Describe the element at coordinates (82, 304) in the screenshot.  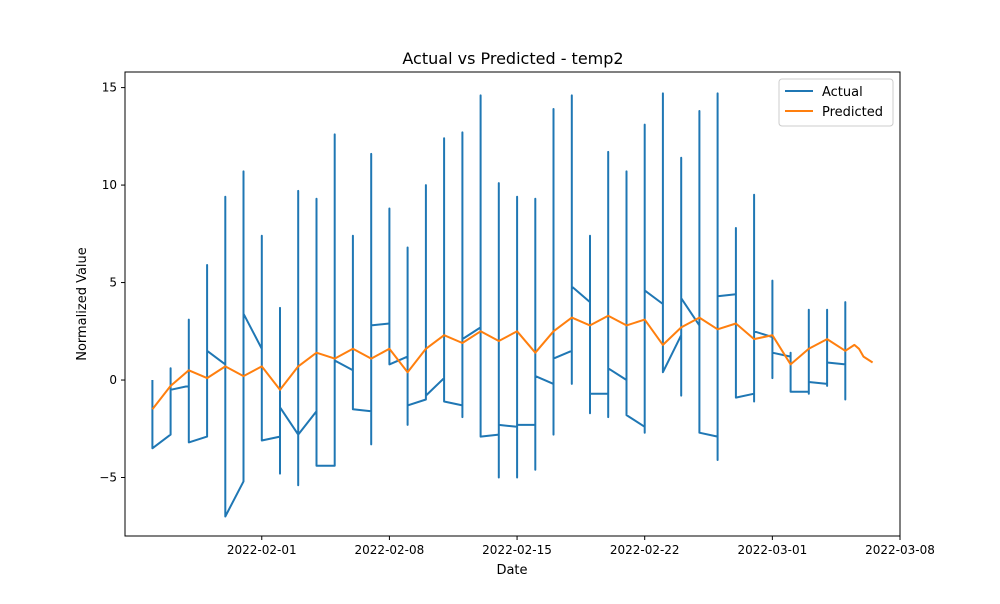
I see `y-axis-label: Normalized Value` at that location.